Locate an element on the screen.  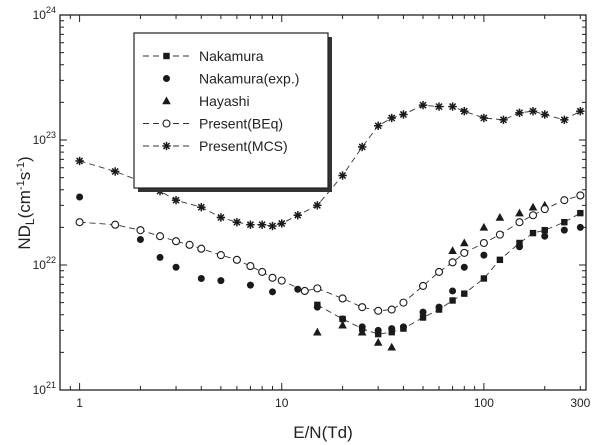
x-tick-labels: 1 10 100 300 is located at coordinates (333, 403).